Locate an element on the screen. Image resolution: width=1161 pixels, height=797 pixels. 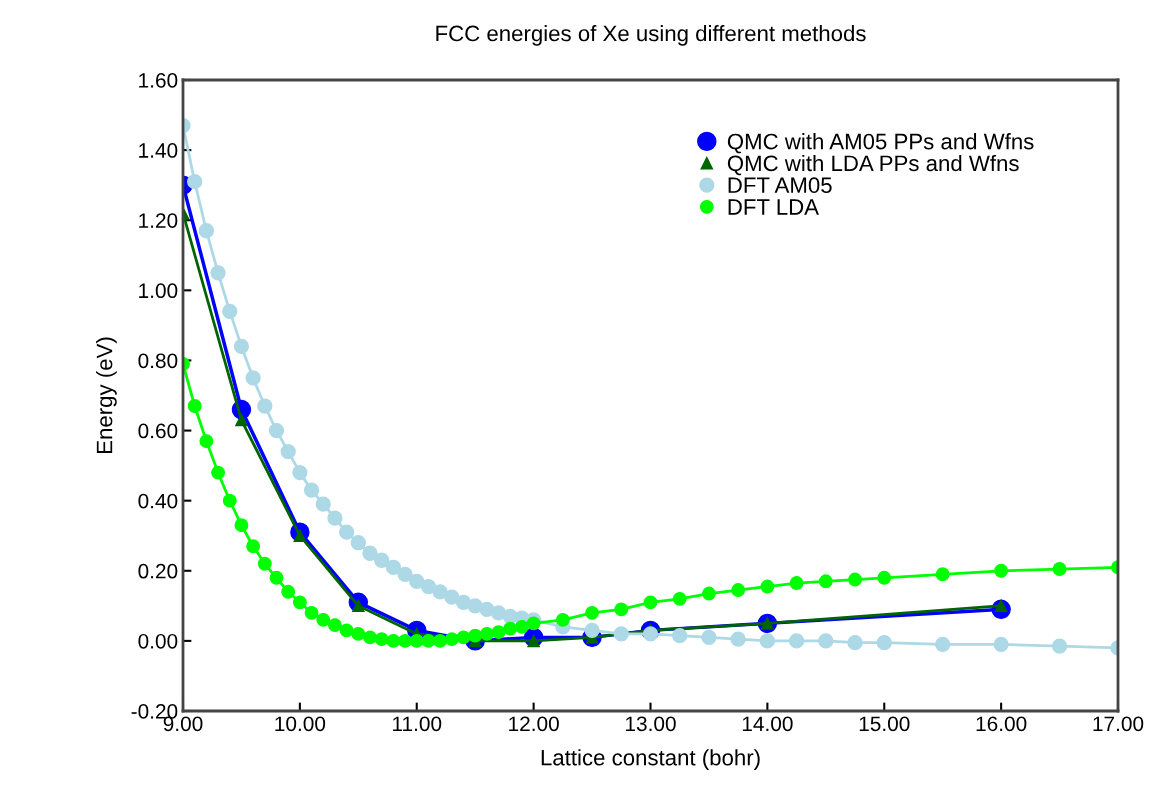
legend-label: DFT LDA is located at coordinates (773, 207).